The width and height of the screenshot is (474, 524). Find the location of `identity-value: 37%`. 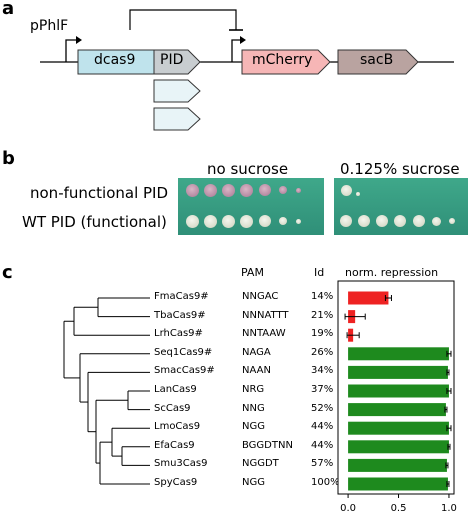

identity-value: 37% is located at coordinates (322, 389).